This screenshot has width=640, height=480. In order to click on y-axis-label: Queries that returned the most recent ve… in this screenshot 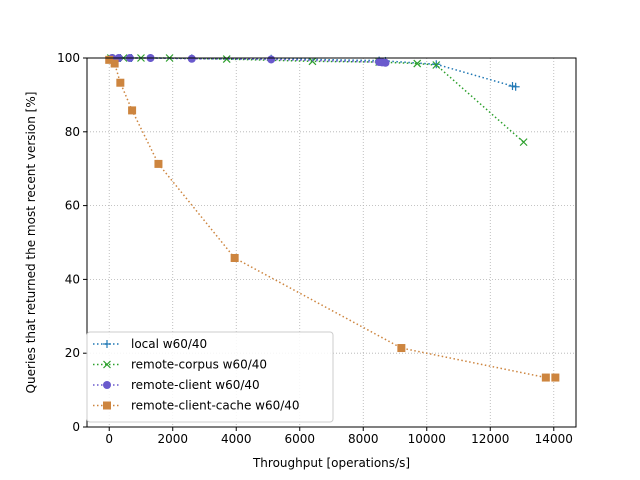, I will do `click(31, 243)`.